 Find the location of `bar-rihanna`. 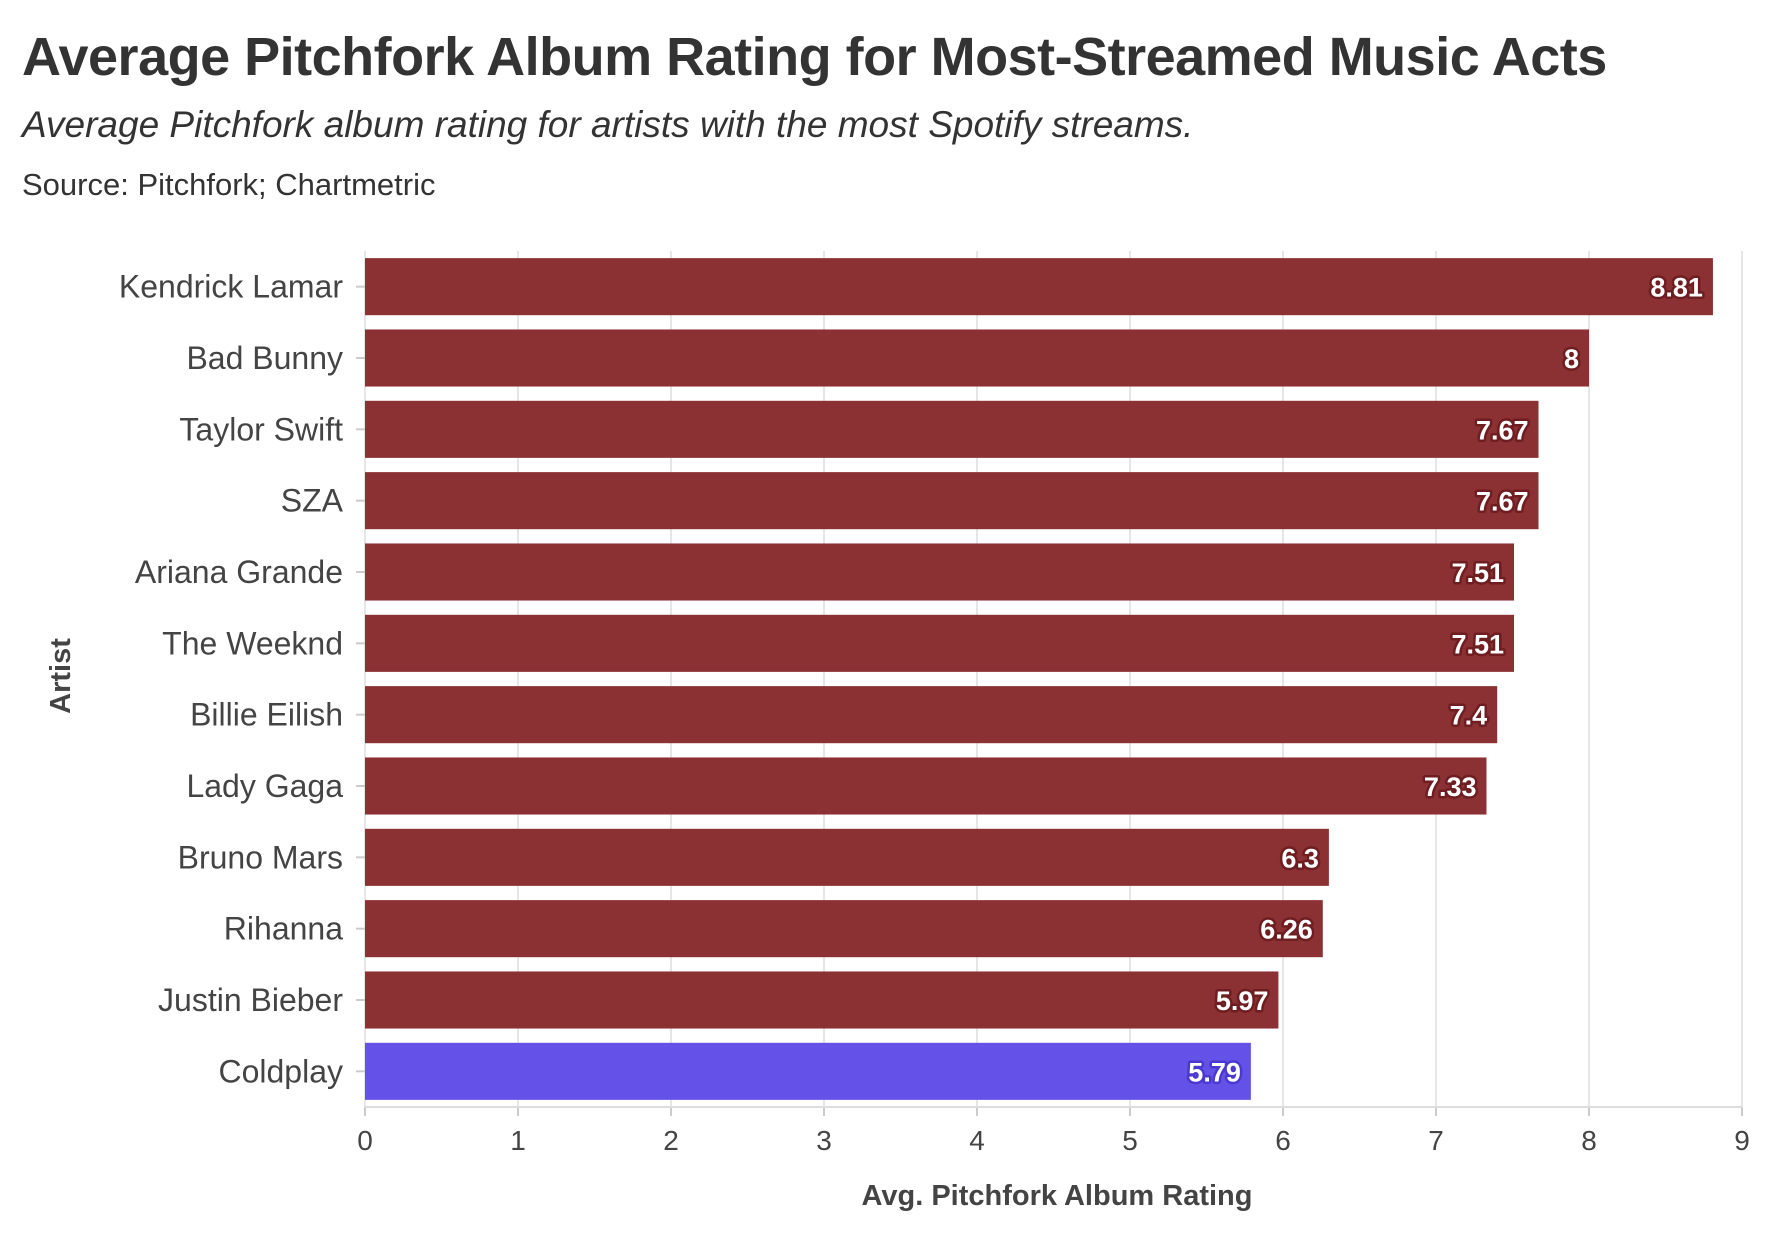

bar-rihanna is located at coordinates (844, 929).